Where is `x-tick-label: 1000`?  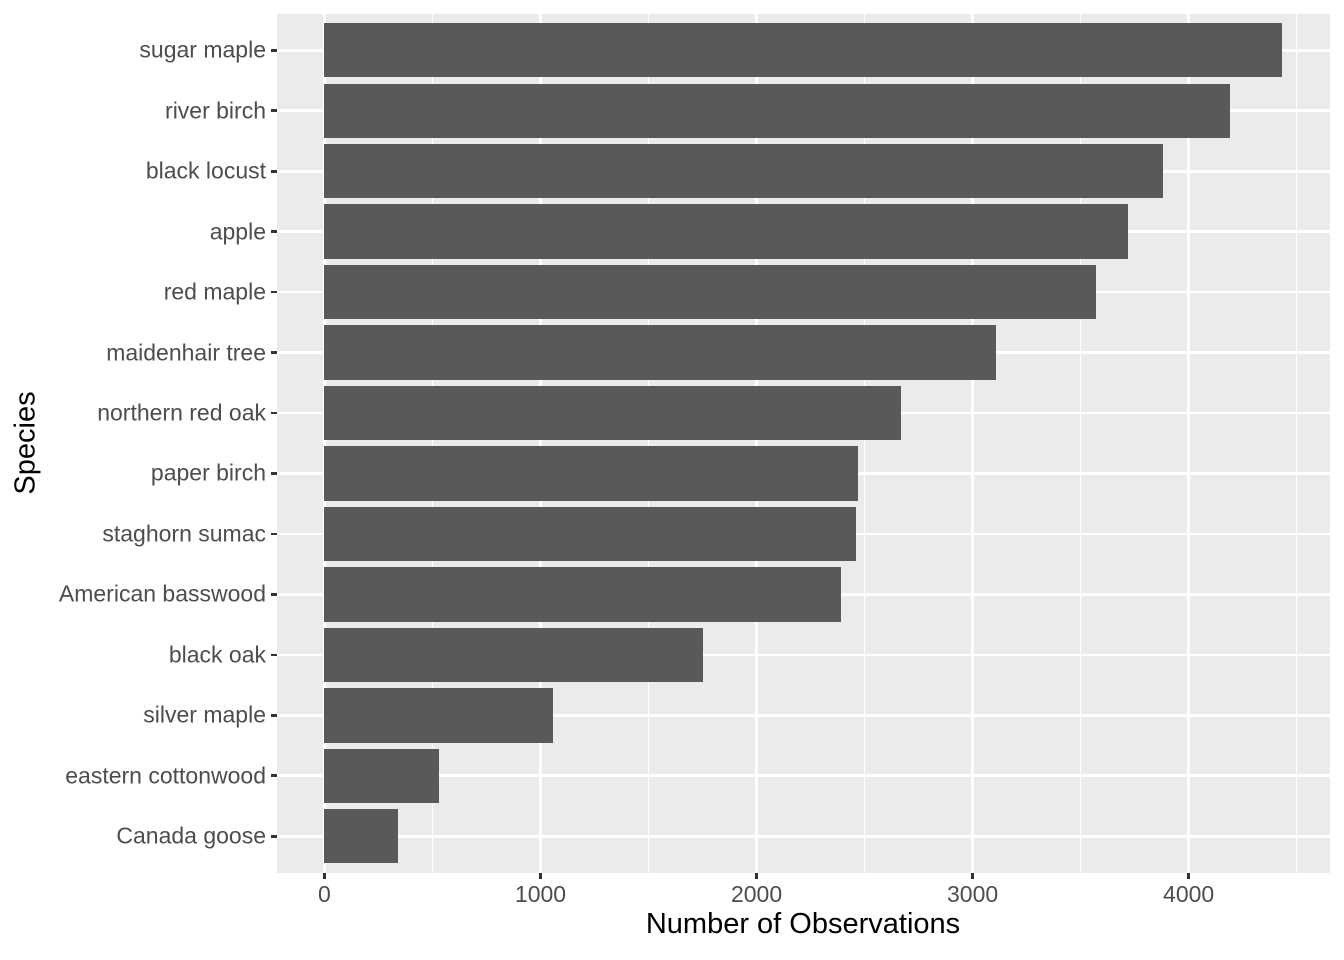
x-tick-label: 1000 is located at coordinates (540, 894).